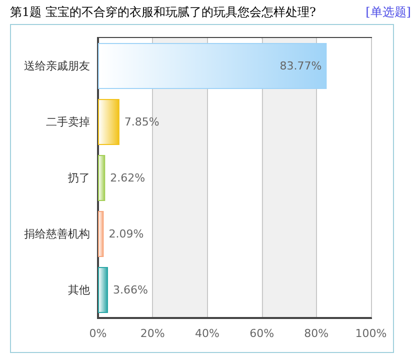 The height and width of the screenshot is (360, 417). I want to click on y-tick-label: 扔了, so click(78, 178).